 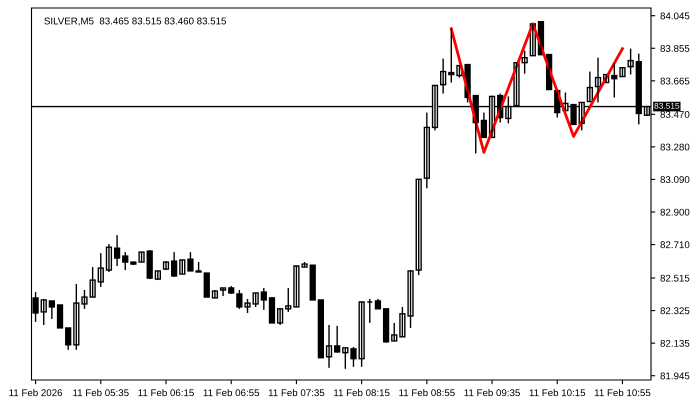 What do you see at coordinates (492, 392) in the screenshot?
I see `x-tick-label: 11 Feb 09:35` at bounding box center [492, 392].